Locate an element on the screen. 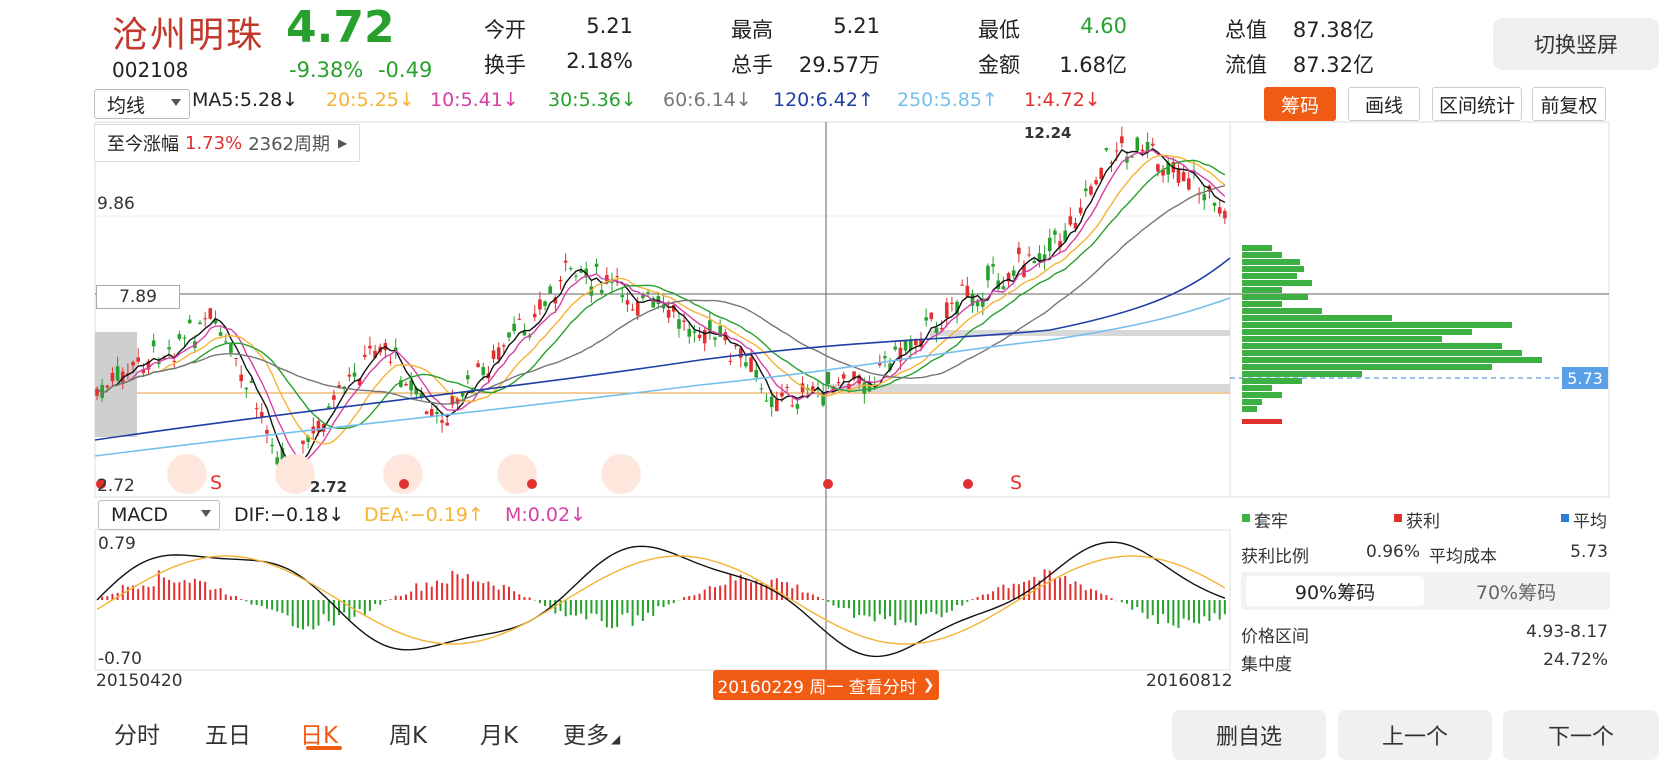  view-intraday-button: 20160229 周一 查看分时 ❯ is located at coordinates (826, 685).